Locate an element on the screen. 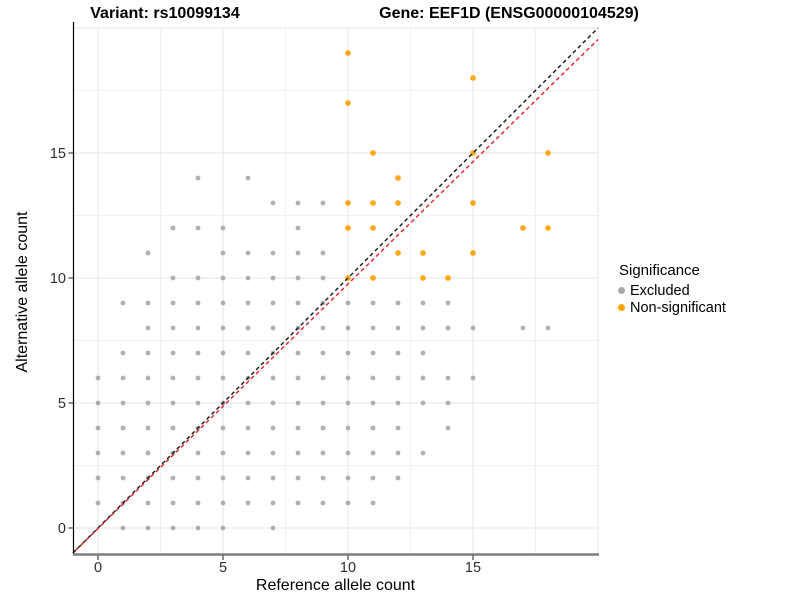  excluded-dot-icon is located at coordinates (621, 290).